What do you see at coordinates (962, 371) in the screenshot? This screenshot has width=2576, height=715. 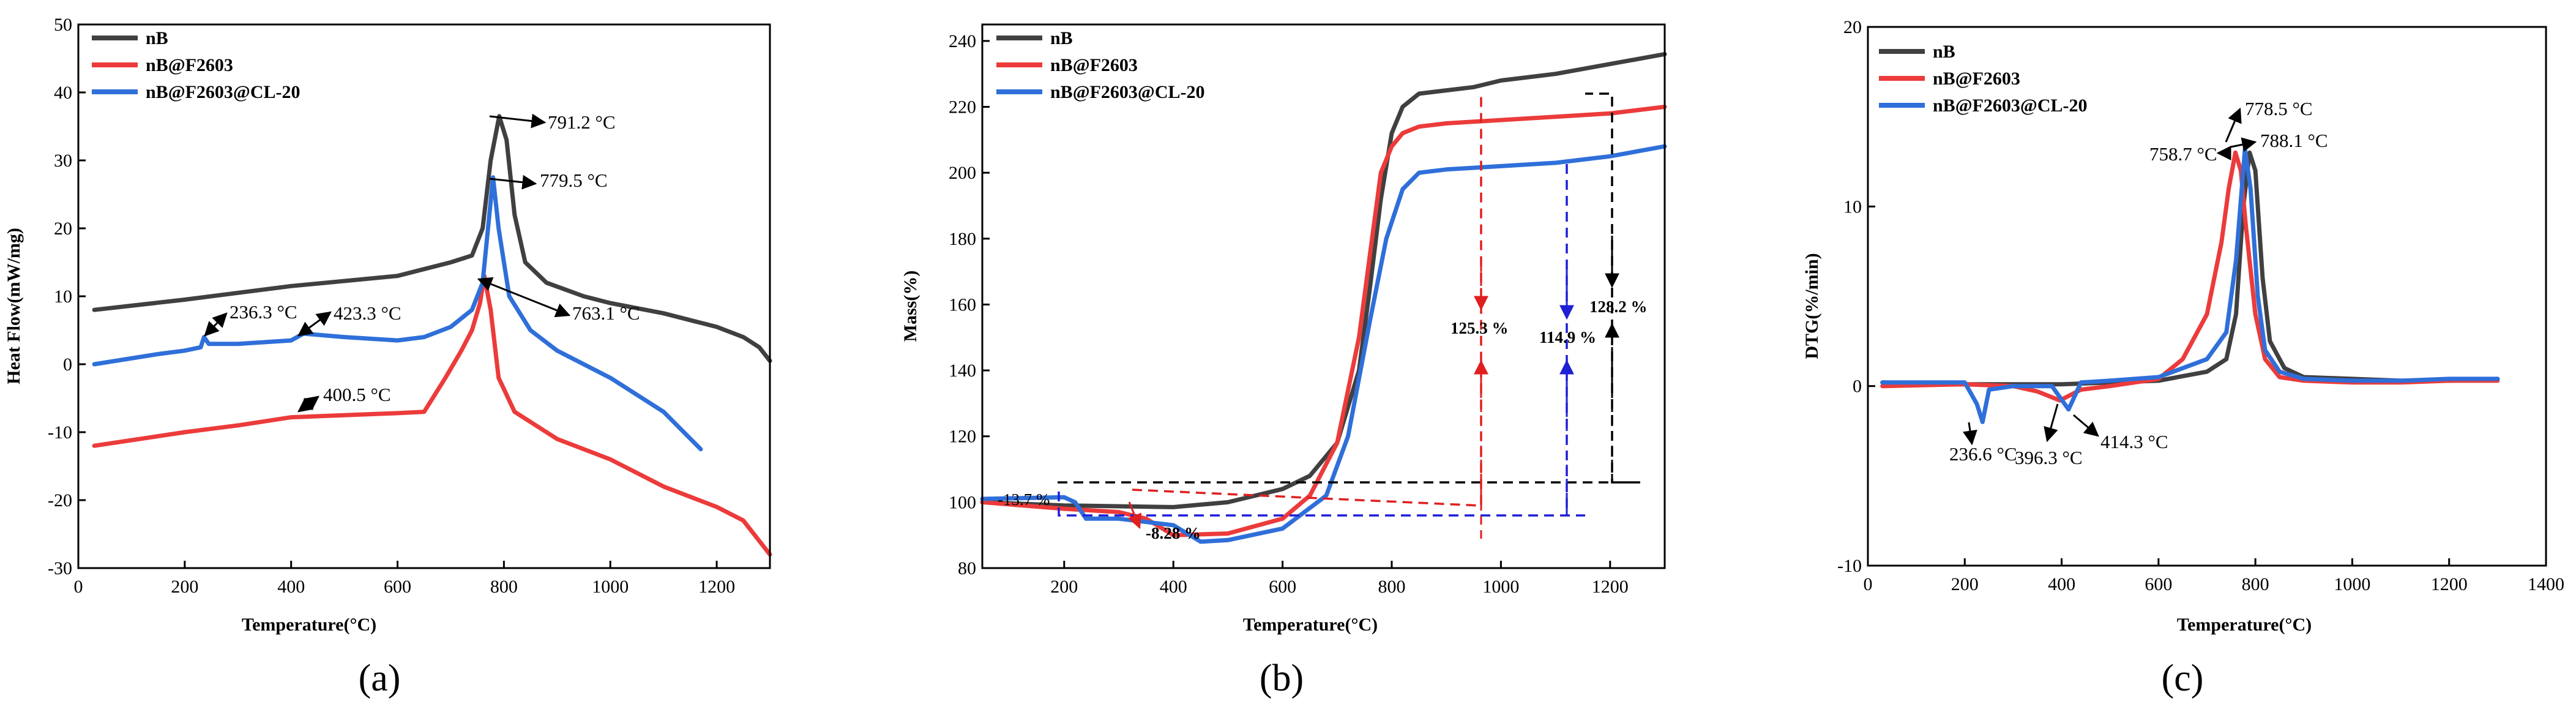 I see `y-tick-label: 140` at bounding box center [962, 371].